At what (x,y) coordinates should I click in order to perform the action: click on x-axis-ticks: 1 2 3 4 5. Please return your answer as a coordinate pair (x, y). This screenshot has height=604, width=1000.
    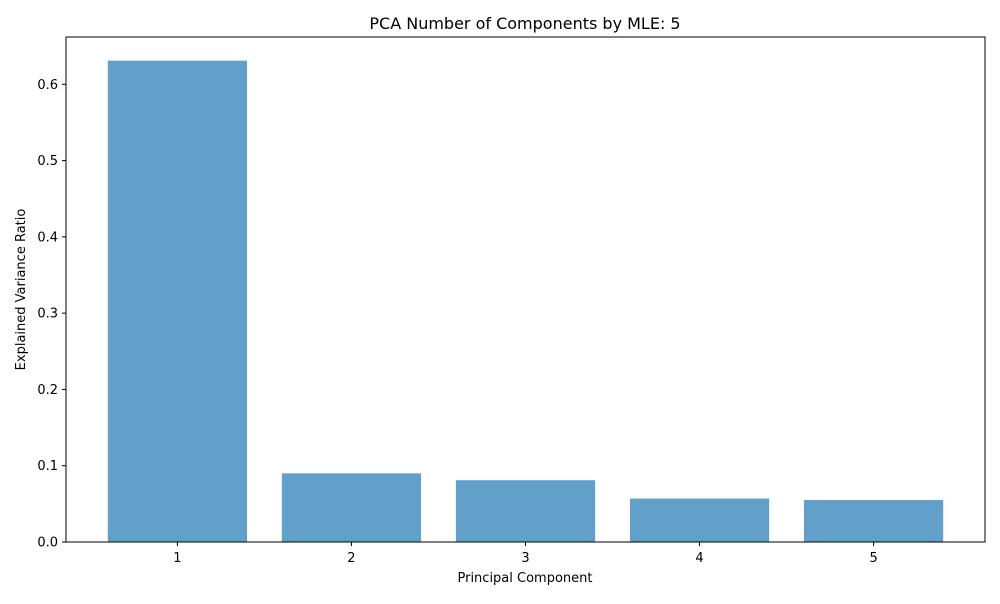
    Looking at the image, I should click on (525, 554).